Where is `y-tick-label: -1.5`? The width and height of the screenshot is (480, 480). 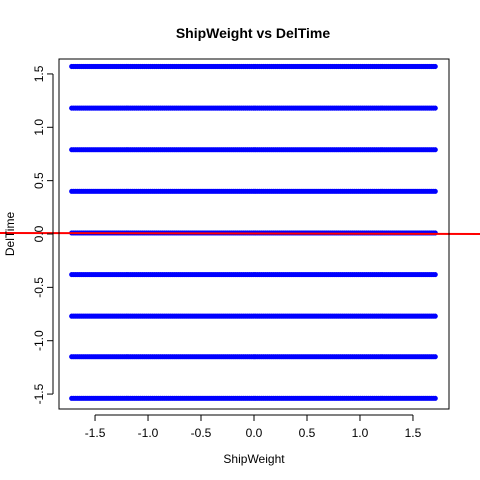 y-tick-label: -1.5 is located at coordinates (39, 393).